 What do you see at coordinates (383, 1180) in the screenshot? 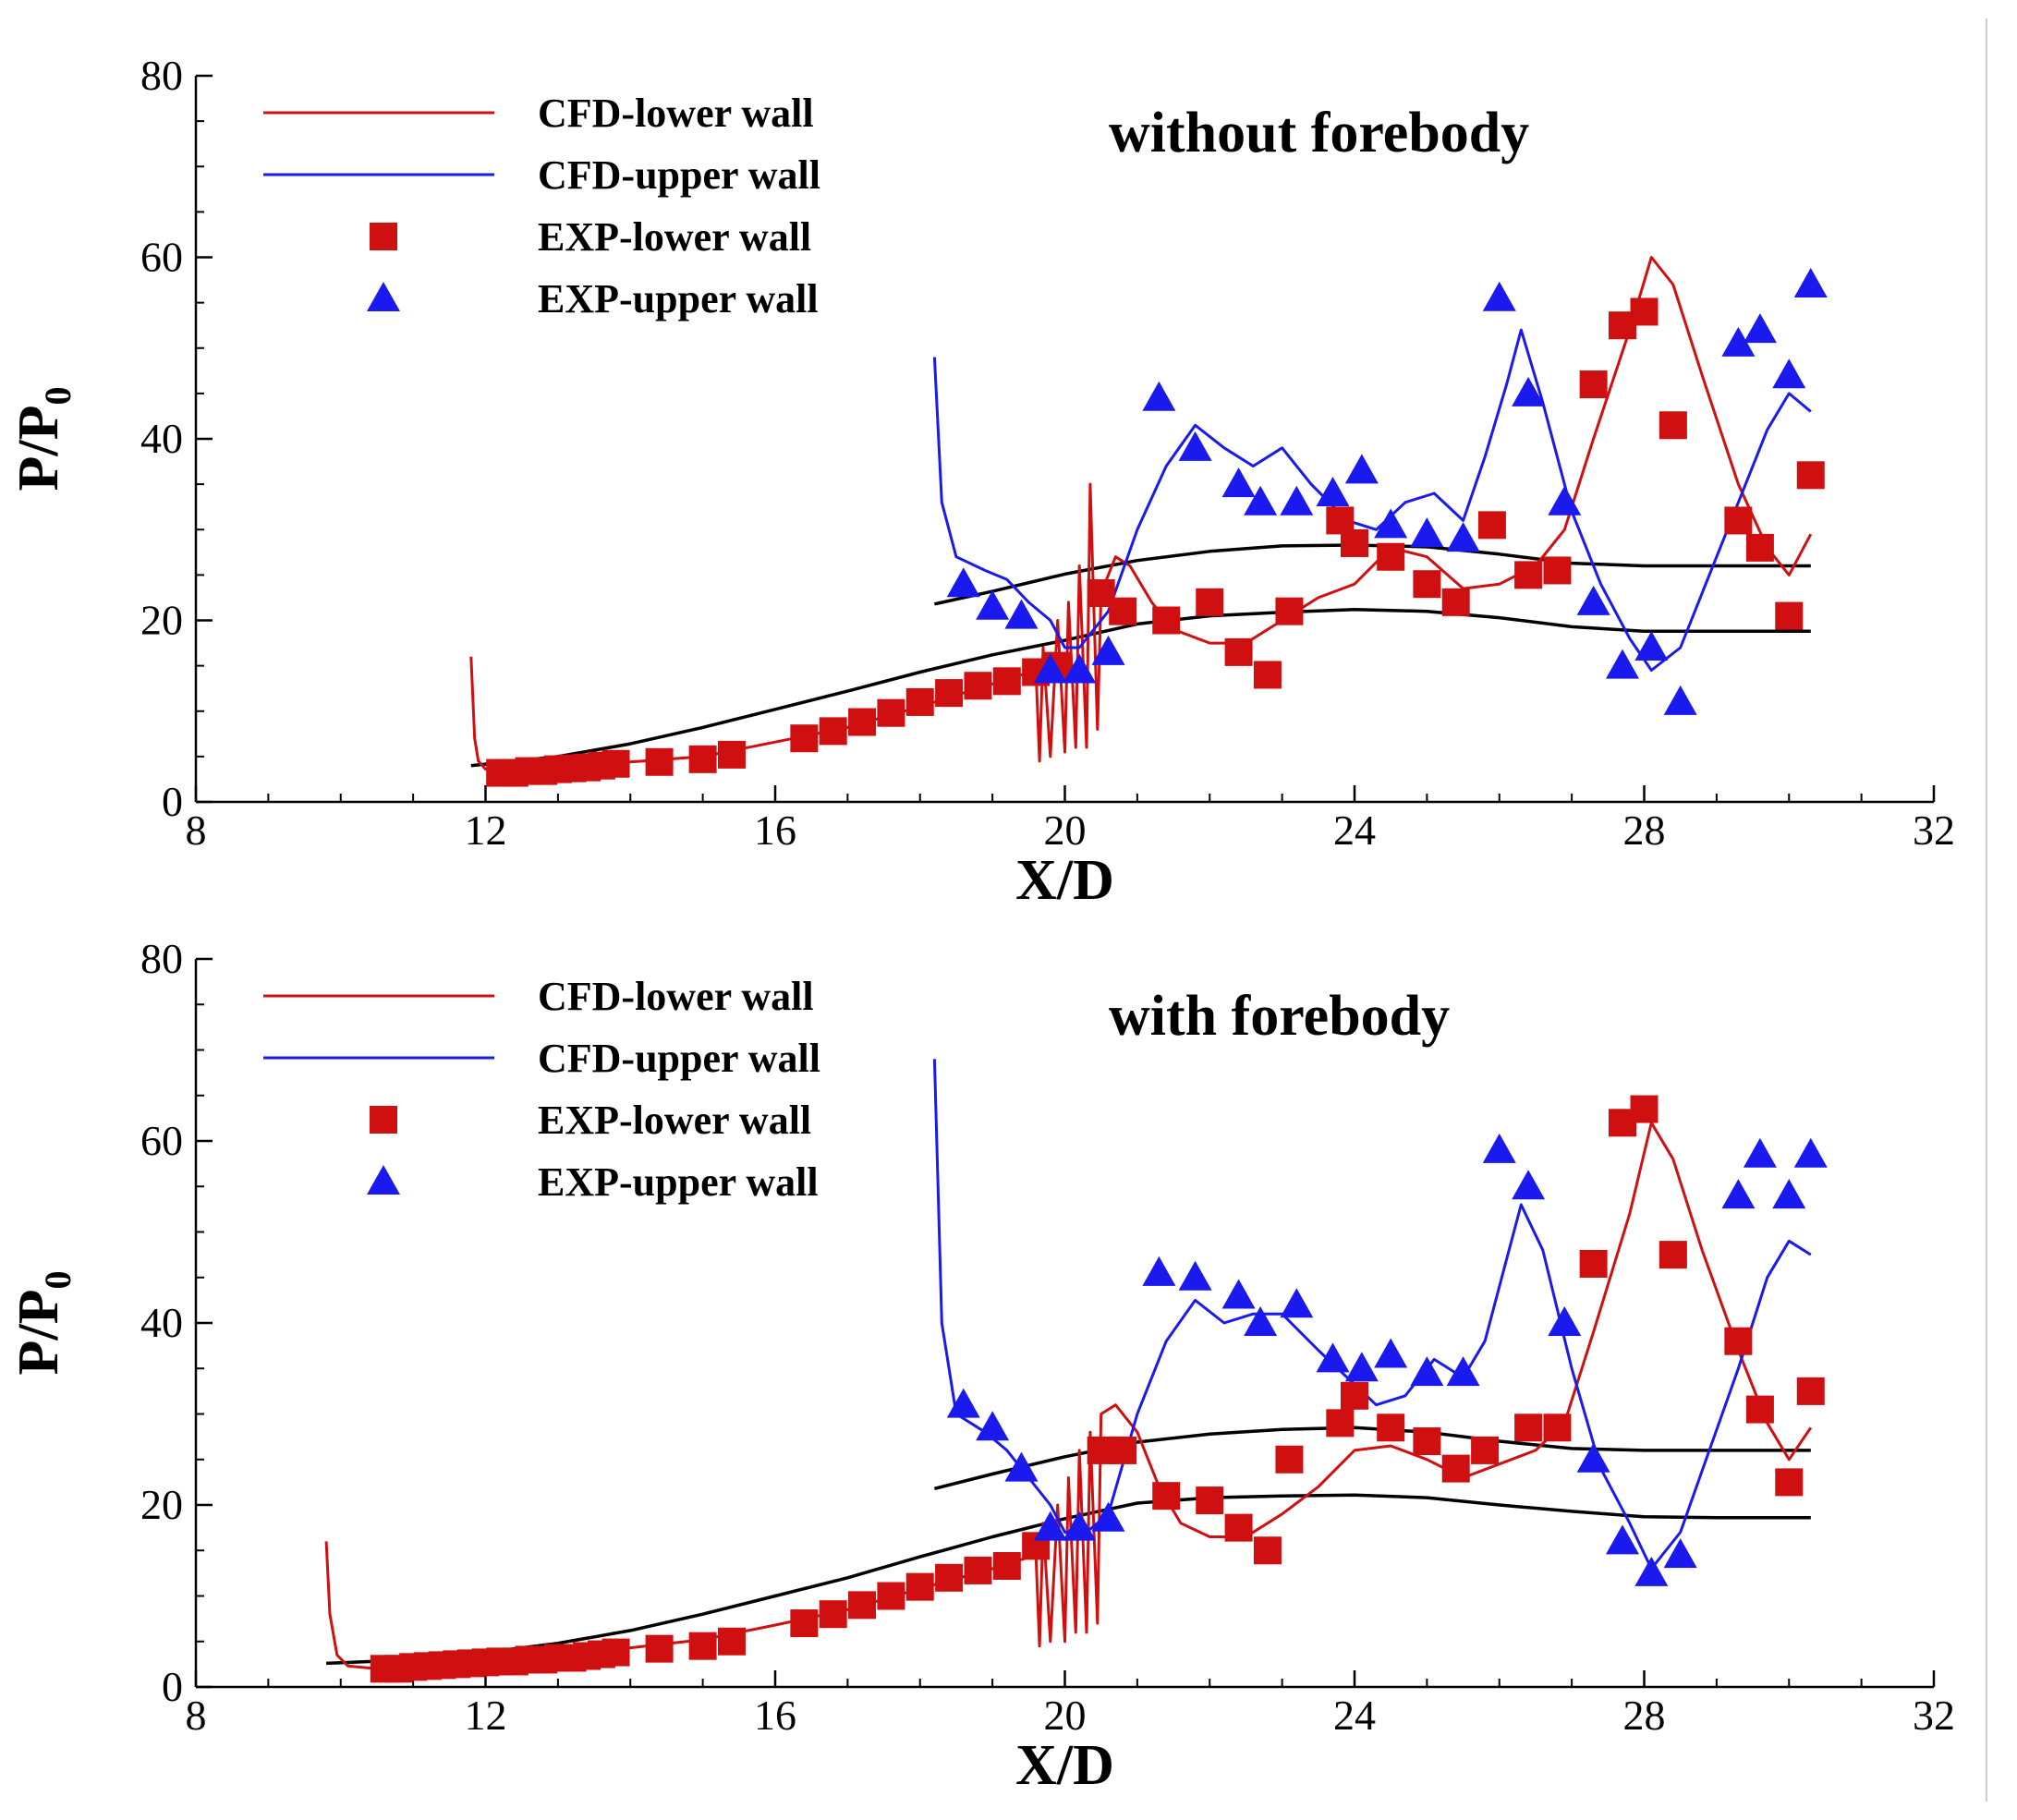
I see `legend-swatch-exp-upper-wall` at bounding box center [383, 1180].